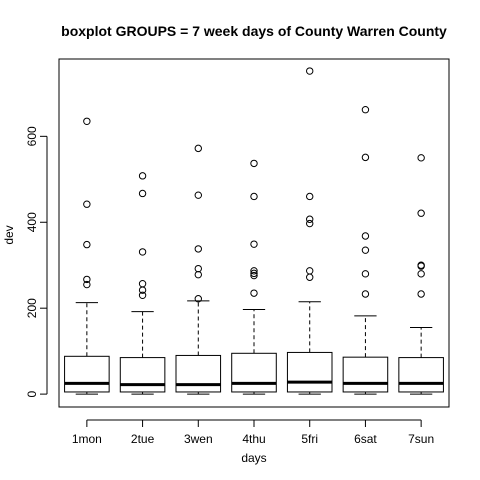  Describe the element at coordinates (421, 439) in the screenshot. I see `x-tick-label: 7sun` at that location.